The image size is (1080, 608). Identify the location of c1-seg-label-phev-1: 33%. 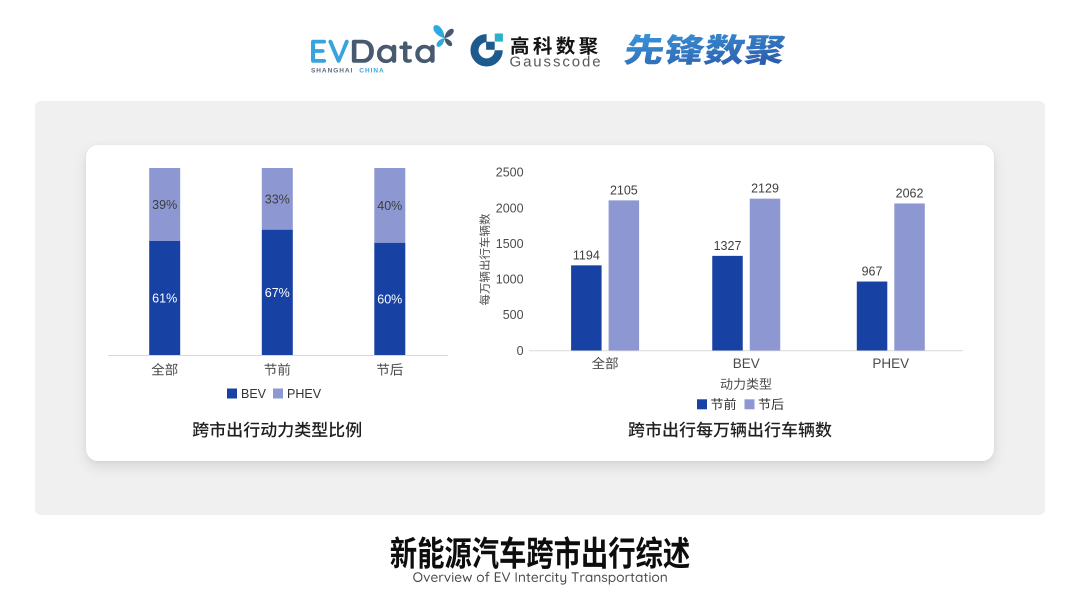
(277, 199).